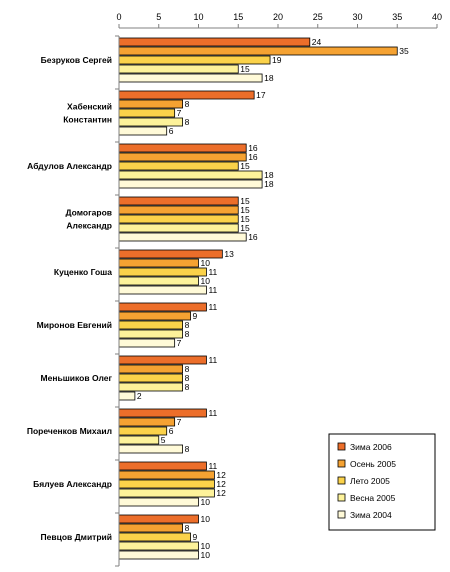 The image size is (450, 572). I want to click on value-tick-label: 30, so click(357, 17).